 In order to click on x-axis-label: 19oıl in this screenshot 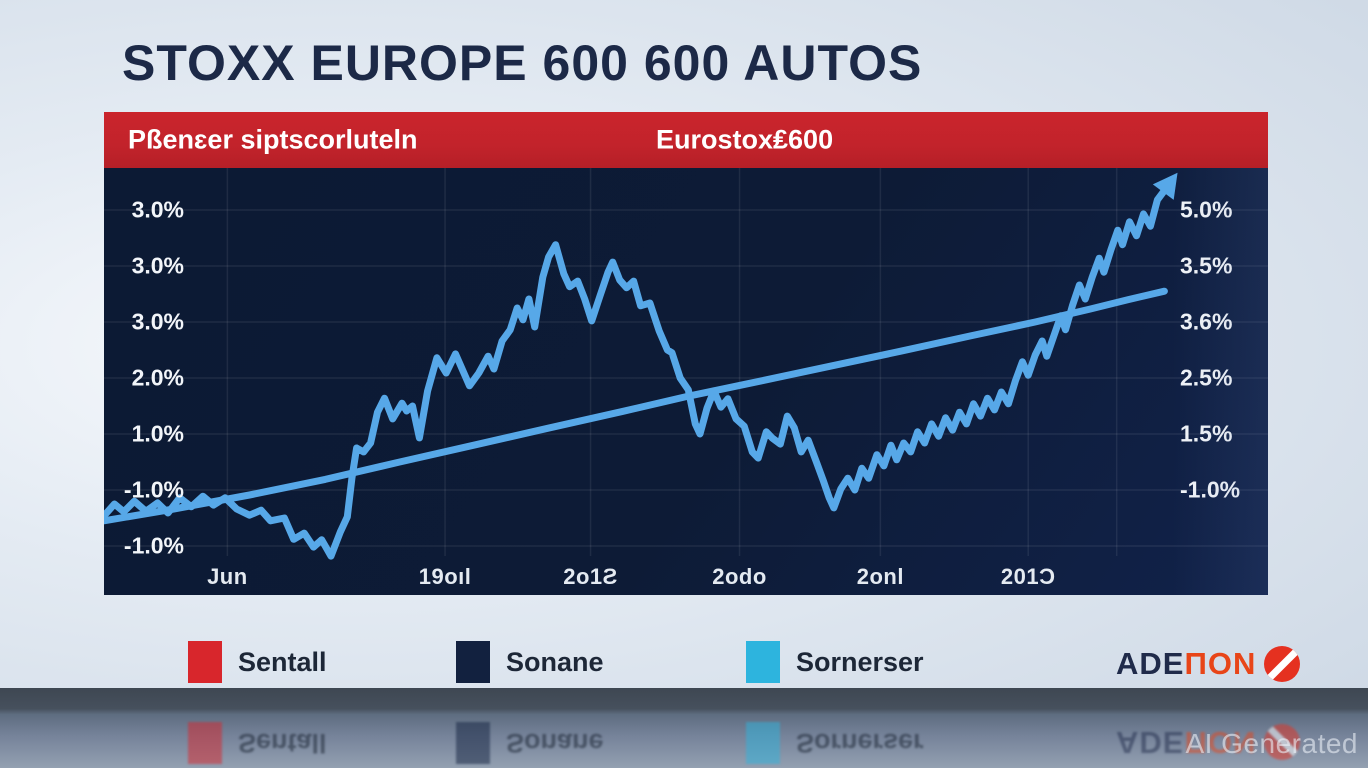, I will do `click(445, 576)`.